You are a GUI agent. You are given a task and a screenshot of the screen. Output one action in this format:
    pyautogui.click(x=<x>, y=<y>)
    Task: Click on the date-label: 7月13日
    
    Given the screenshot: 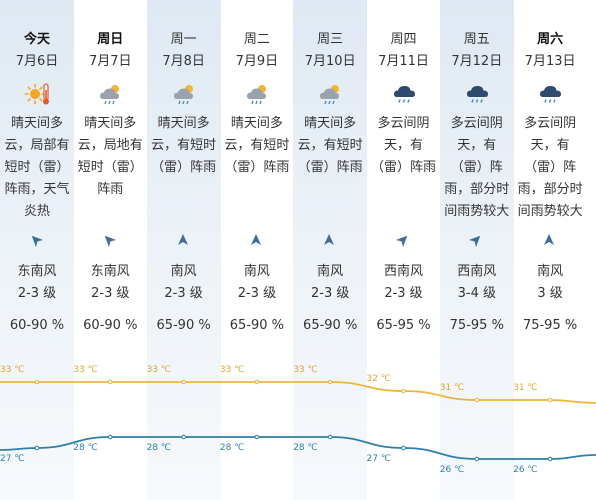 What is the action you would take?
    pyautogui.click(x=550, y=61)
    